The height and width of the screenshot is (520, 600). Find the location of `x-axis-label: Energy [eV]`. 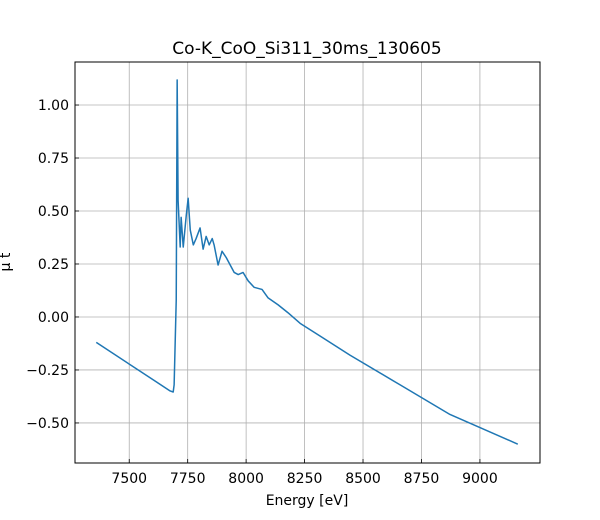

x-axis-label: Energy [eV] is located at coordinates (307, 501).